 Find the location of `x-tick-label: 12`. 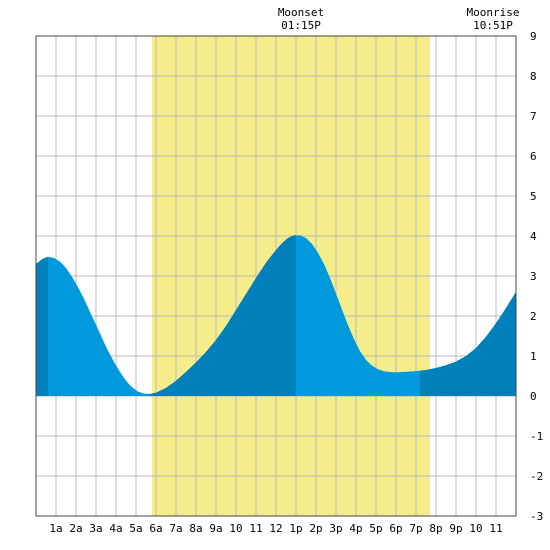

x-tick-label: 12 is located at coordinates (275, 528).